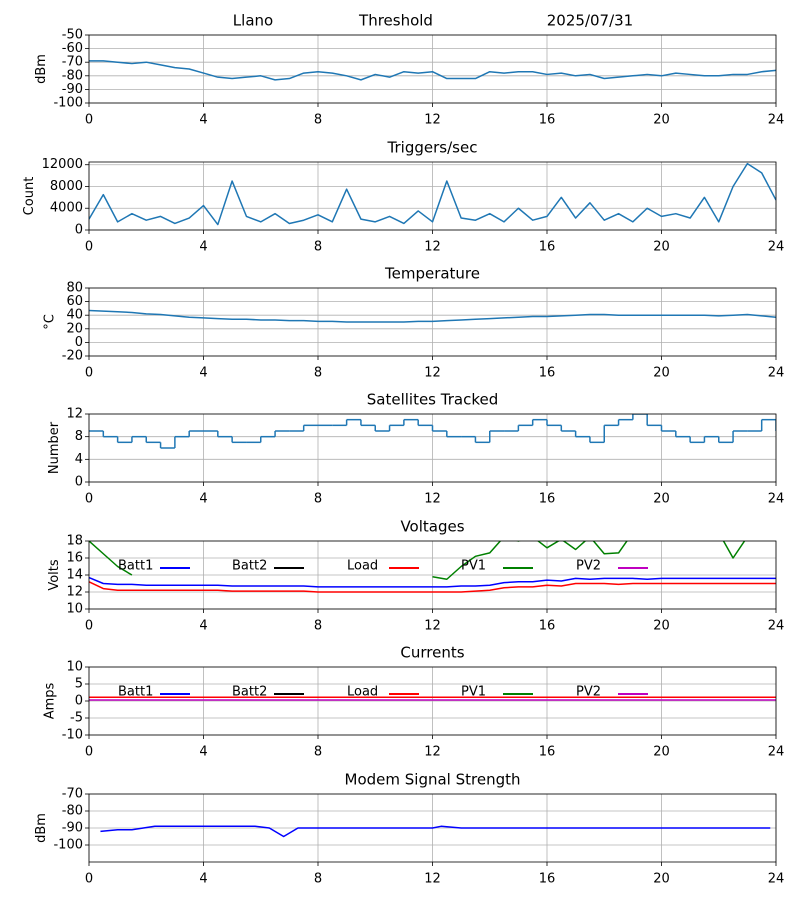 The height and width of the screenshot is (900, 800). I want to click on legend-label: Batt2, so click(249, 692).